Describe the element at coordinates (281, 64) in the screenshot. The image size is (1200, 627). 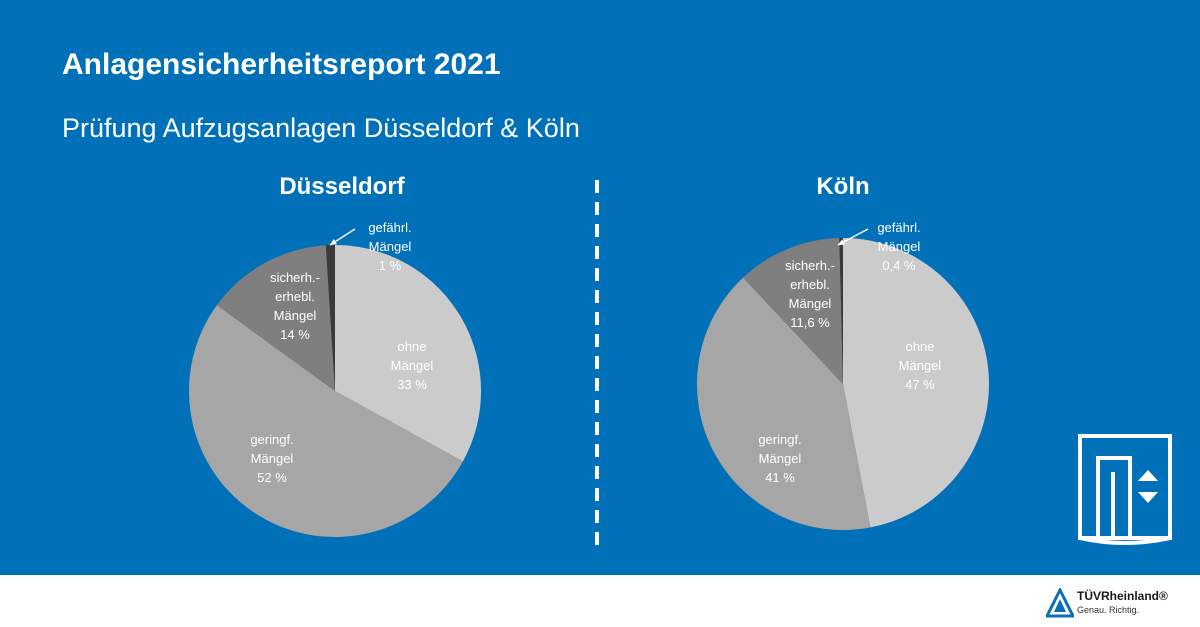
I see `page-title: Anlagensicherheitsreport 2021` at that location.